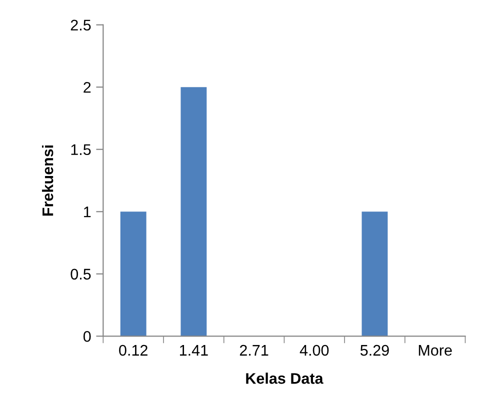 The image size is (496, 414). What do you see at coordinates (374, 350) in the screenshot?
I see `x-tick-label: 5.29` at bounding box center [374, 350].